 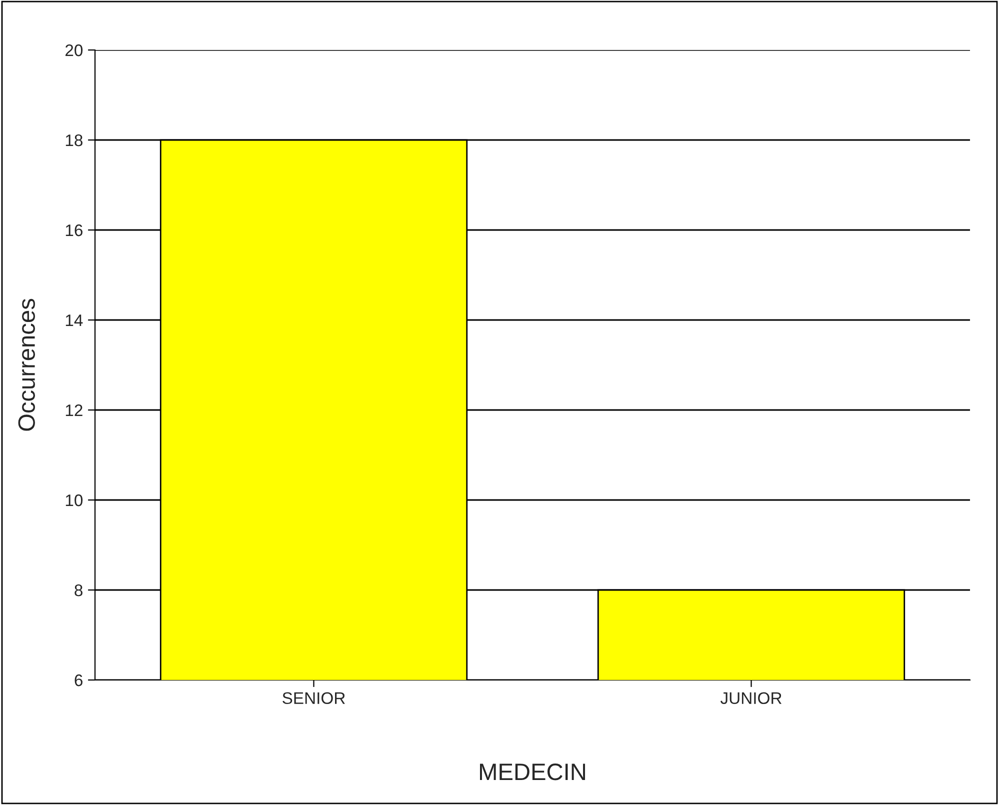 I want to click on y-tick-label: 10, so click(x=74, y=500).